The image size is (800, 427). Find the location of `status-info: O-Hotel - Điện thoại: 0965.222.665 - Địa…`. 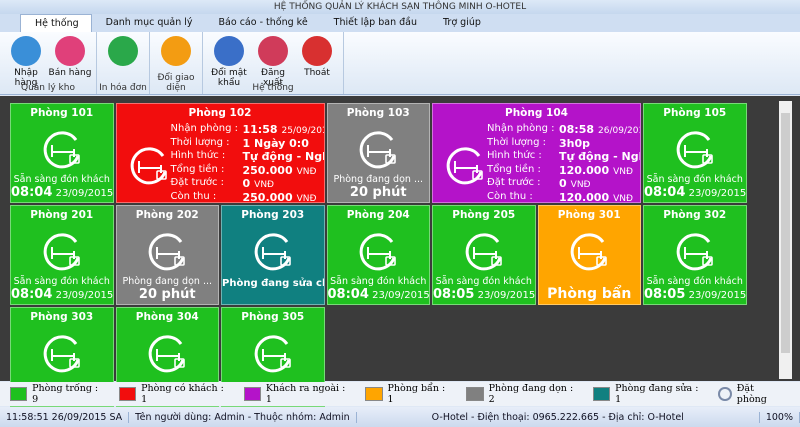

status-info: O-Hotel - Điện thoại: 0965.222.665 - Địa… is located at coordinates (558, 417).